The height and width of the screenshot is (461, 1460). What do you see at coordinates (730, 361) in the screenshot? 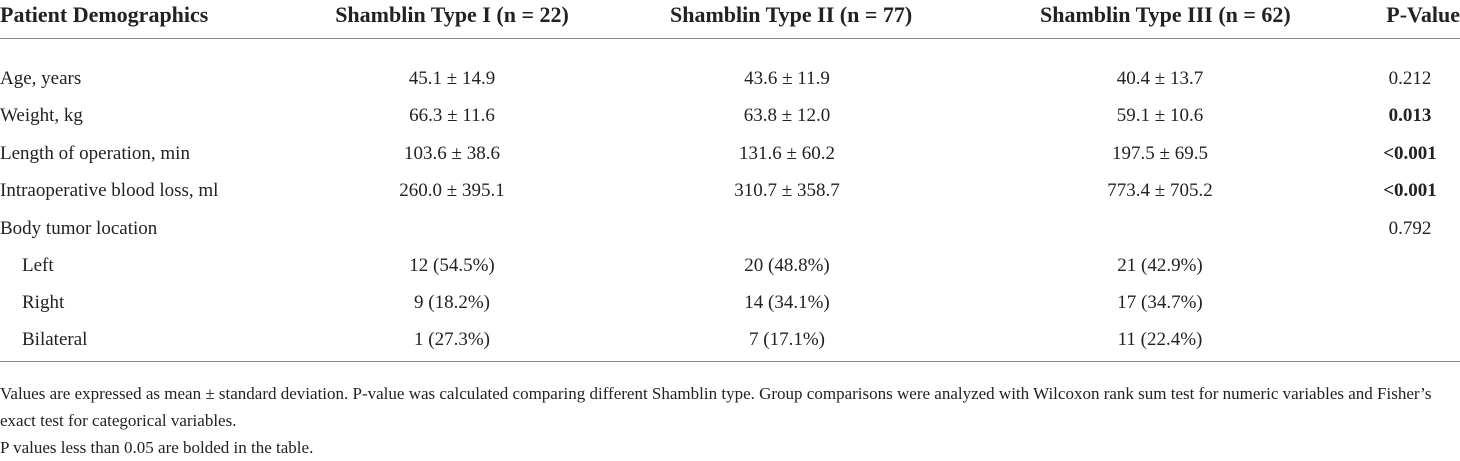
I see `bottom-rule` at bounding box center [730, 361].